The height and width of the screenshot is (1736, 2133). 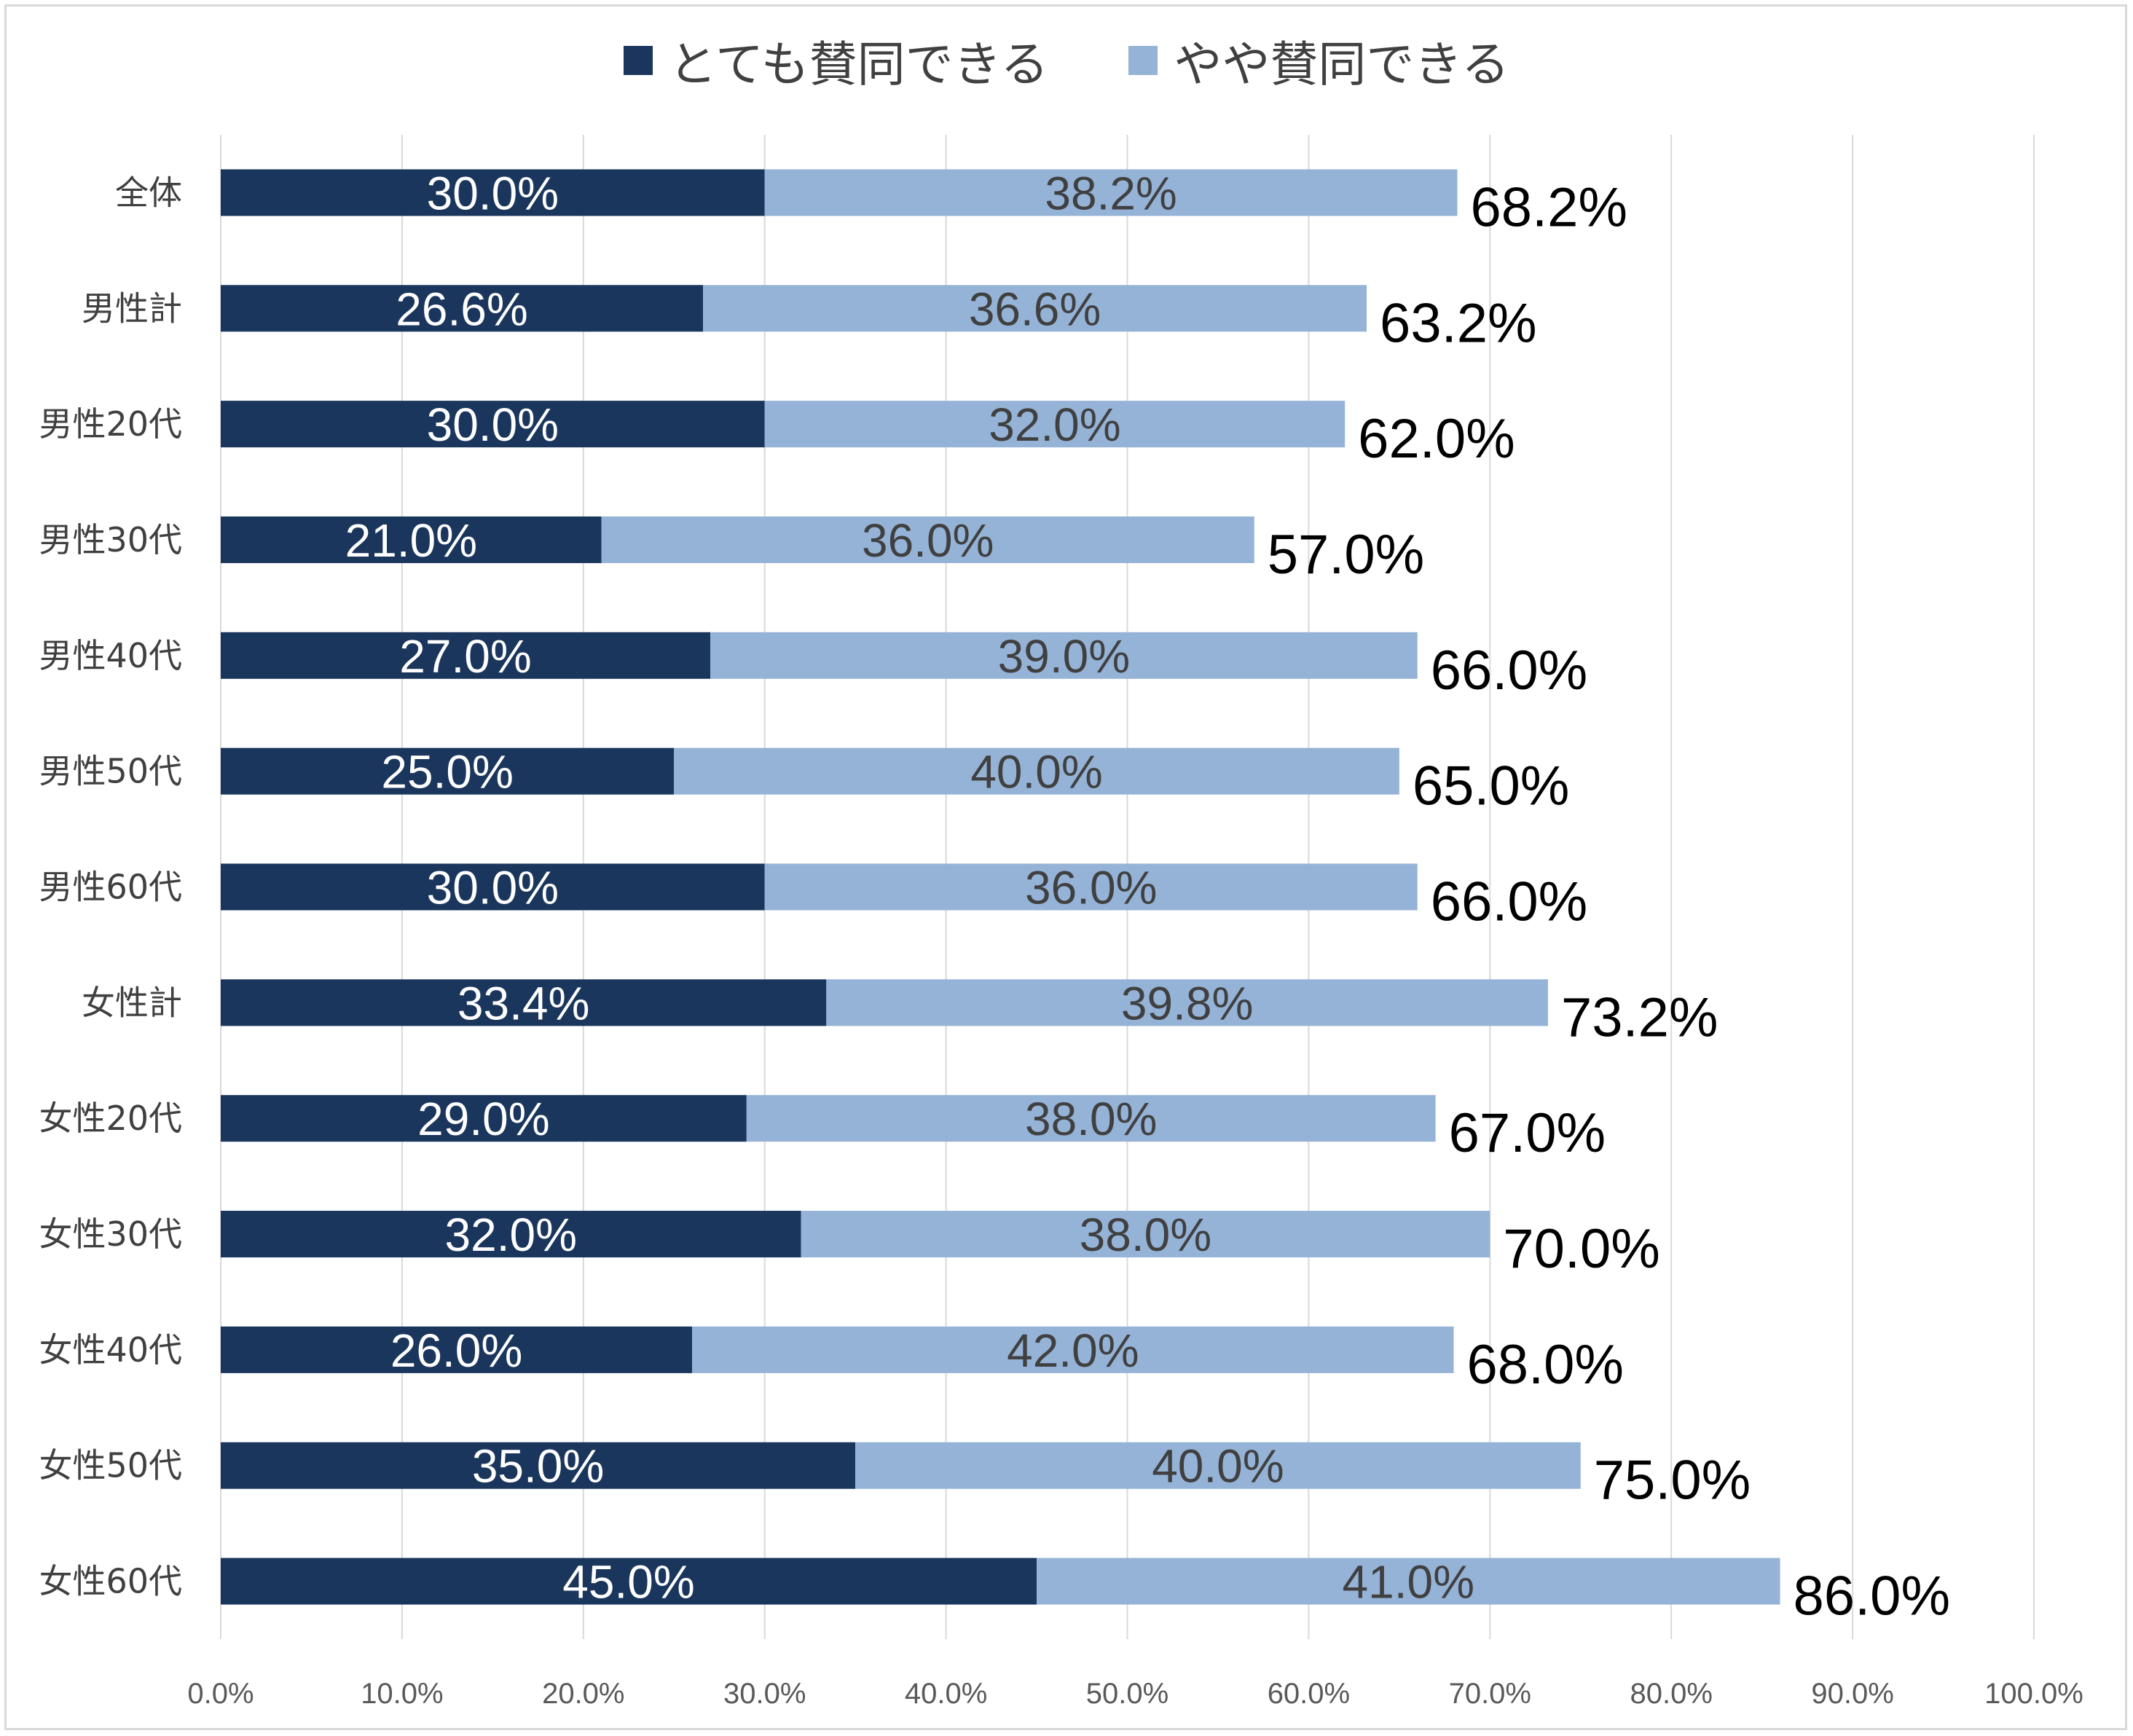 I want to click on x-tick-label: 0.0%, so click(x=221, y=1694).